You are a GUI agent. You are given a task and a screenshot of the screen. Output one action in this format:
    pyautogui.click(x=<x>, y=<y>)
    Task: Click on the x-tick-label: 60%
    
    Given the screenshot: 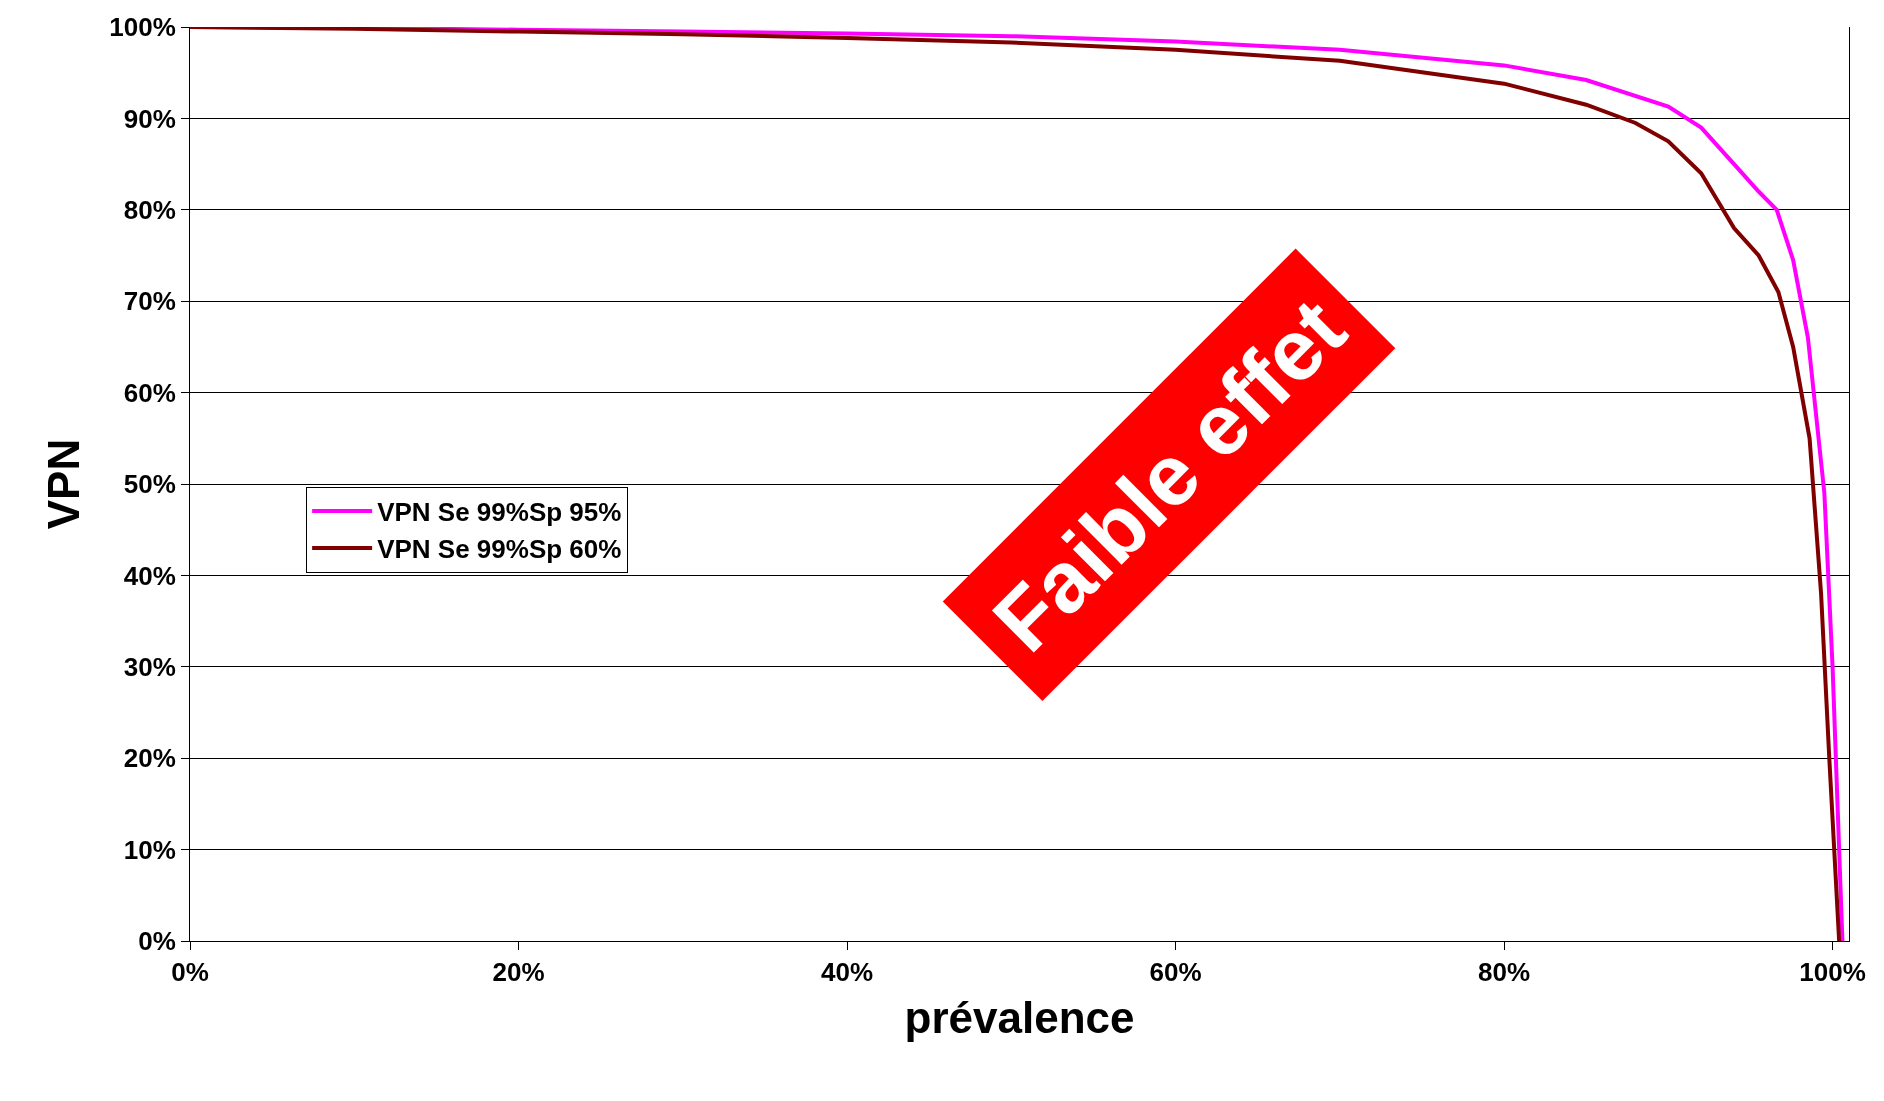 What is the action you would take?
    pyautogui.click(x=1175, y=972)
    